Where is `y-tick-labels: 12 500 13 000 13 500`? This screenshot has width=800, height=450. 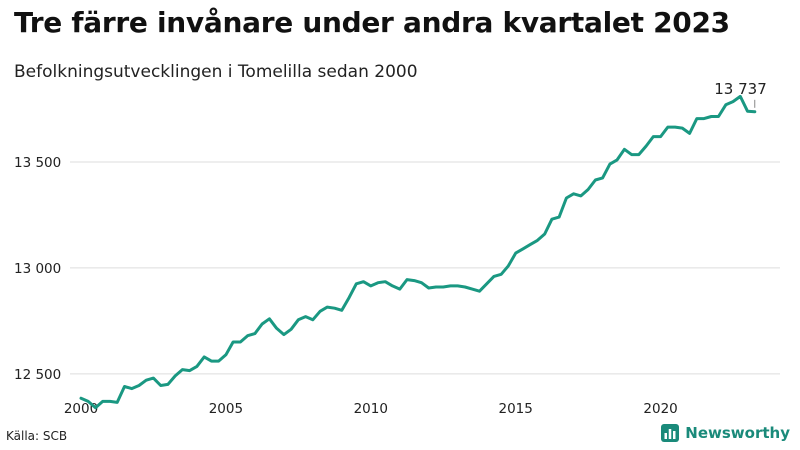 y-tick-labels: 12 500 13 000 13 500 is located at coordinates (37, 269).